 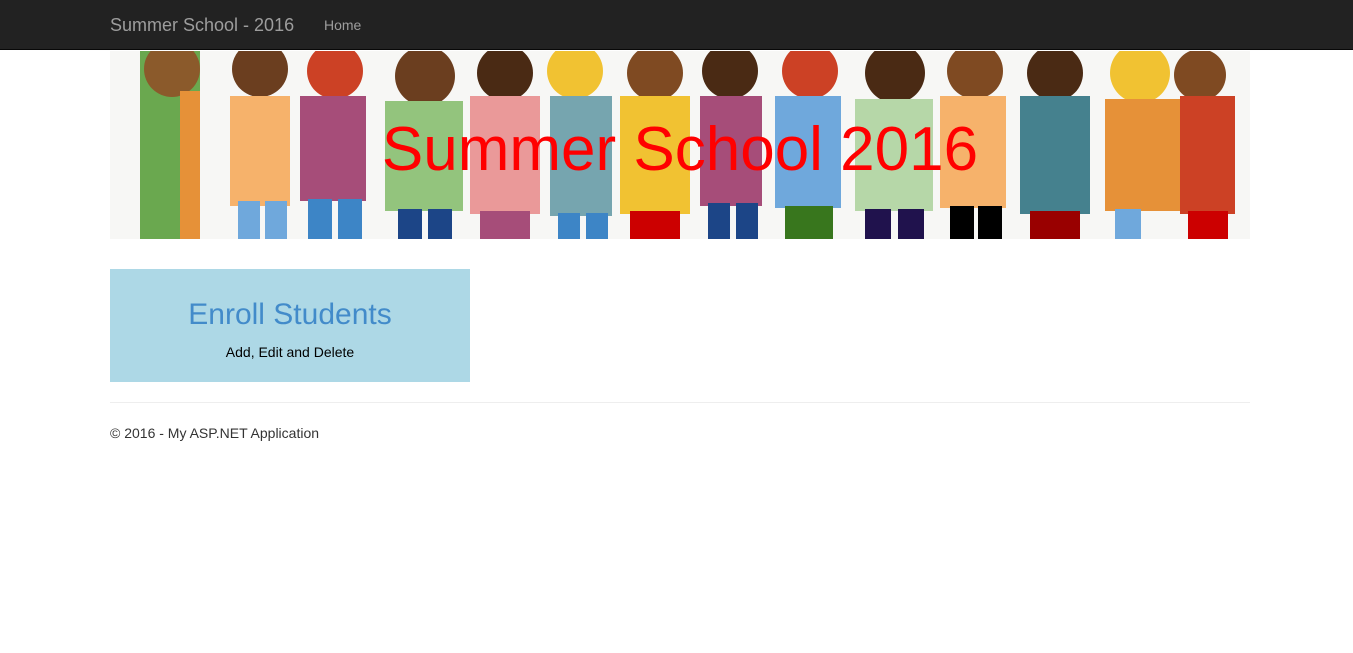 What do you see at coordinates (343, 25) in the screenshot?
I see `nav-home-link: Home` at bounding box center [343, 25].